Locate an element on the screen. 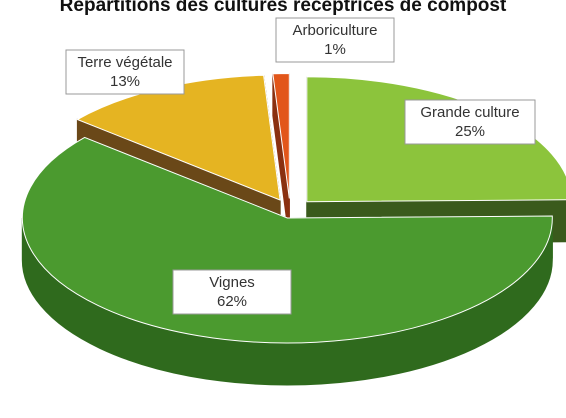 Image resolution: width=566 pixels, height=418 pixels. slice-value-label: 25% is located at coordinates (470, 131).